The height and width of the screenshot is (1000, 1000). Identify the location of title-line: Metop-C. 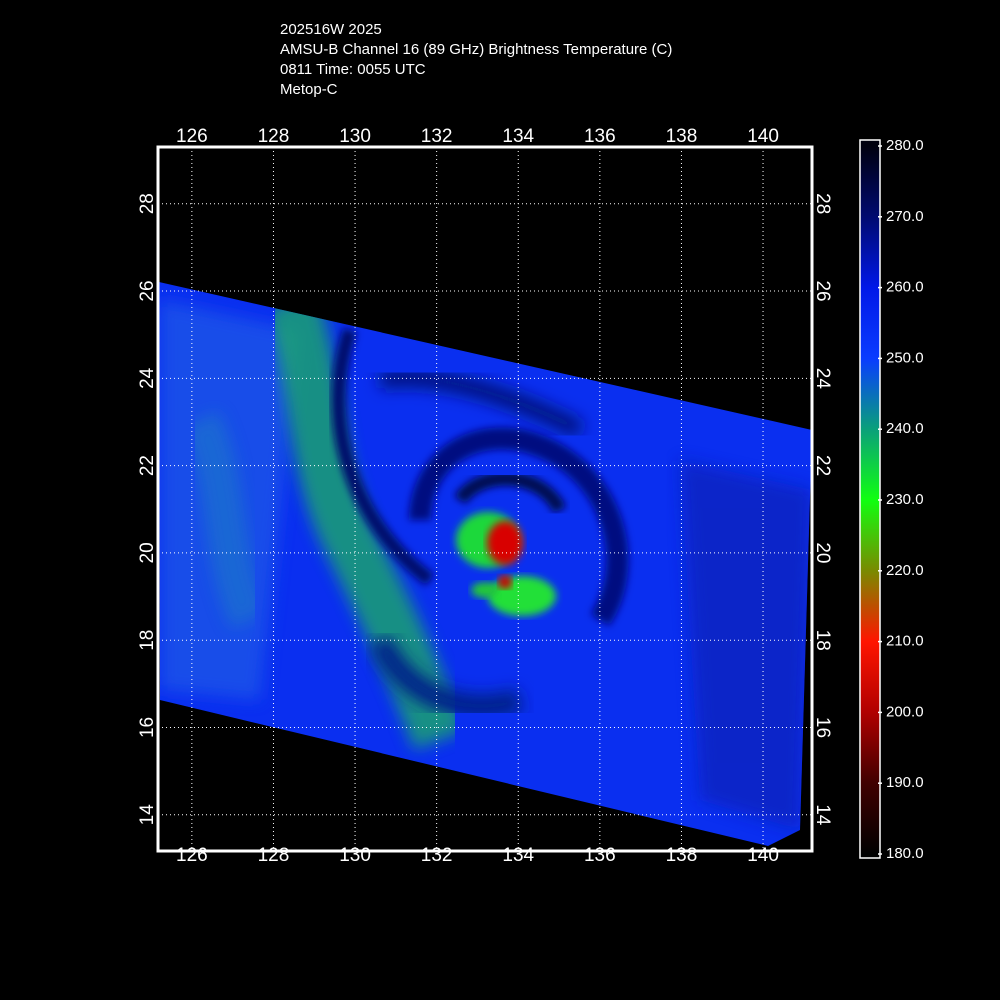
(309, 89).